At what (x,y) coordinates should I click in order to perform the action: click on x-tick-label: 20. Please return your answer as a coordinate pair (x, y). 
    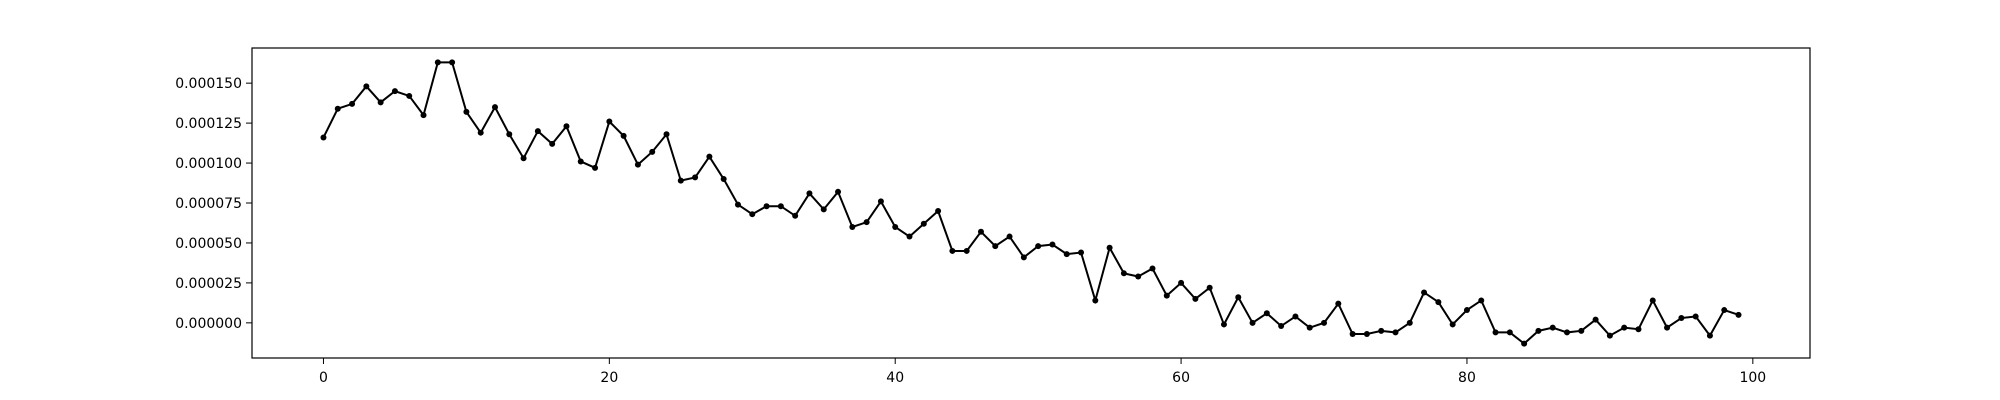
    Looking at the image, I should click on (609, 378).